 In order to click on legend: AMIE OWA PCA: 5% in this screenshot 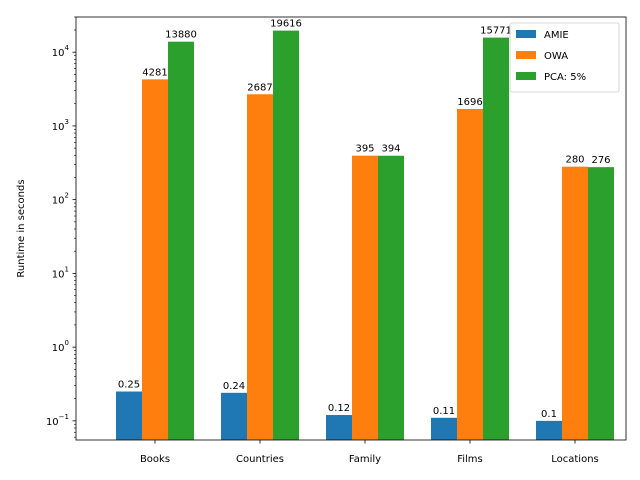, I will do `click(564, 57)`.